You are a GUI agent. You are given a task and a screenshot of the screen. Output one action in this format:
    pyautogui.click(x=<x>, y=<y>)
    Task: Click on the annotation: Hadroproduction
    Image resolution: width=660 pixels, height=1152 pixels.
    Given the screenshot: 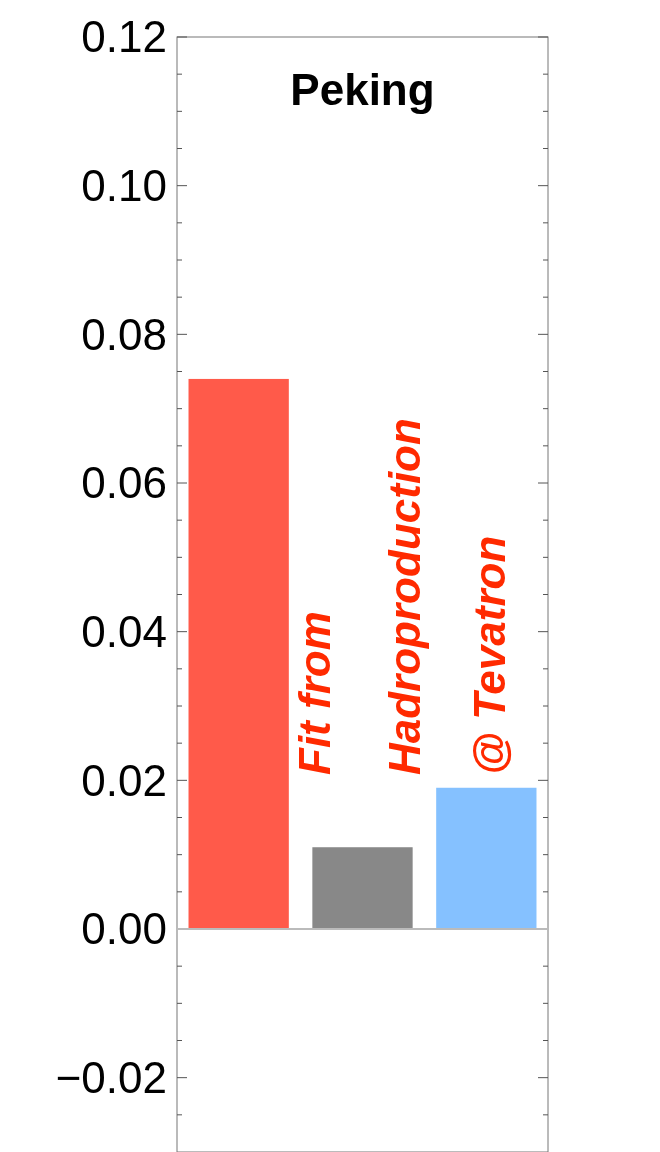 What is the action you would take?
    pyautogui.click(x=404, y=596)
    